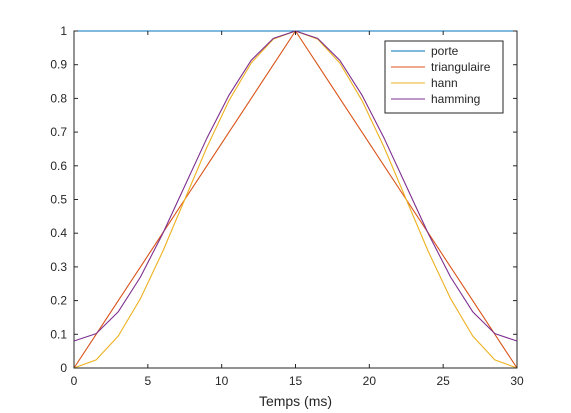  Describe the element at coordinates (370, 381) in the screenshot. I see `x-tick-label: 20` at that location.